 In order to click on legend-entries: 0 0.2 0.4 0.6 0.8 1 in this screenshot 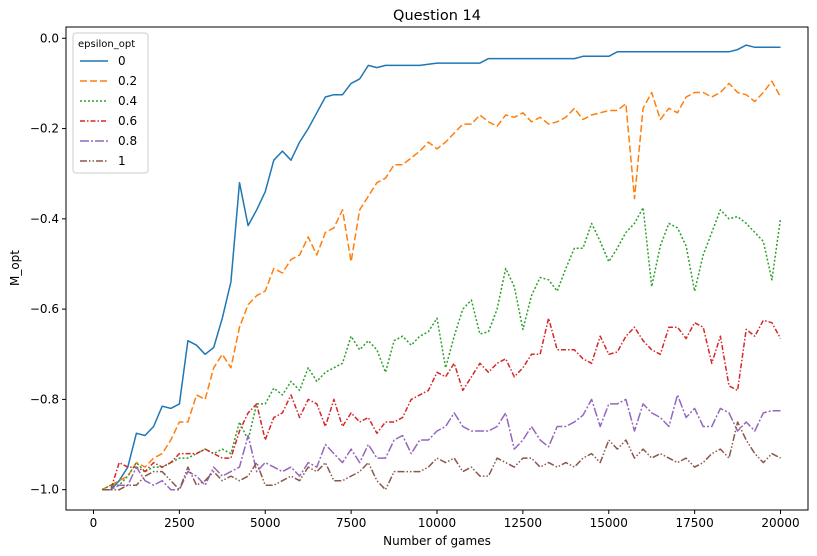, I will do `click(108, 111)`.